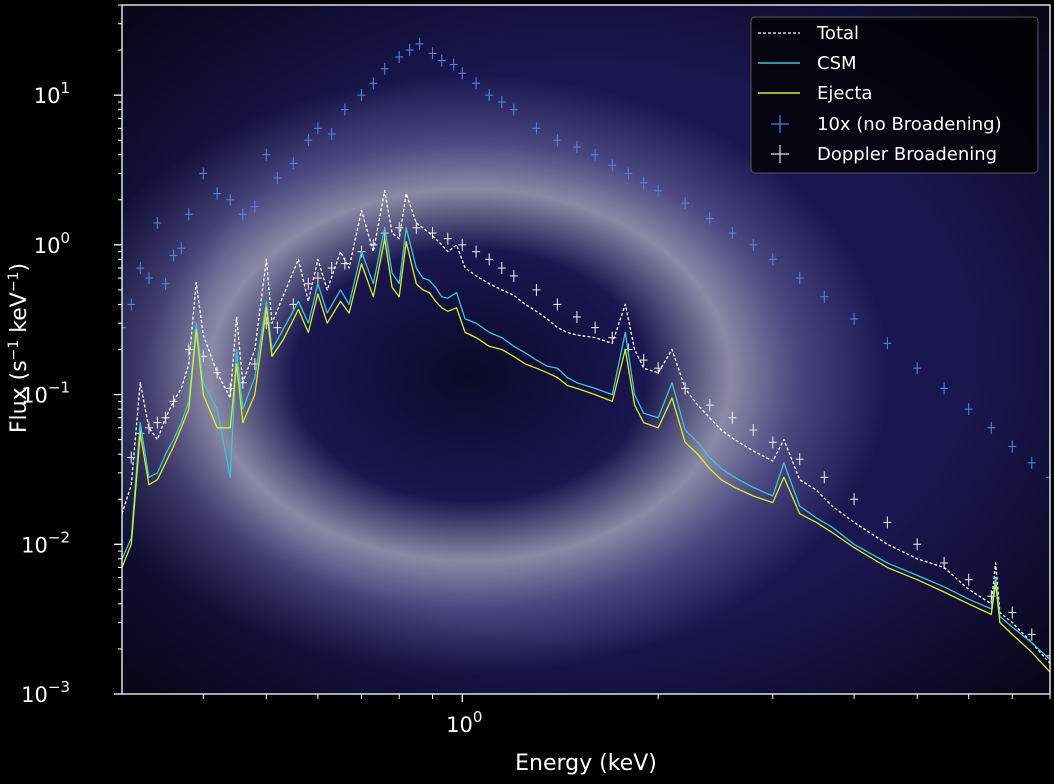 This screenshot has height=784, width=1054. I want to click on legend-label-total: Total, so click(837, 33).